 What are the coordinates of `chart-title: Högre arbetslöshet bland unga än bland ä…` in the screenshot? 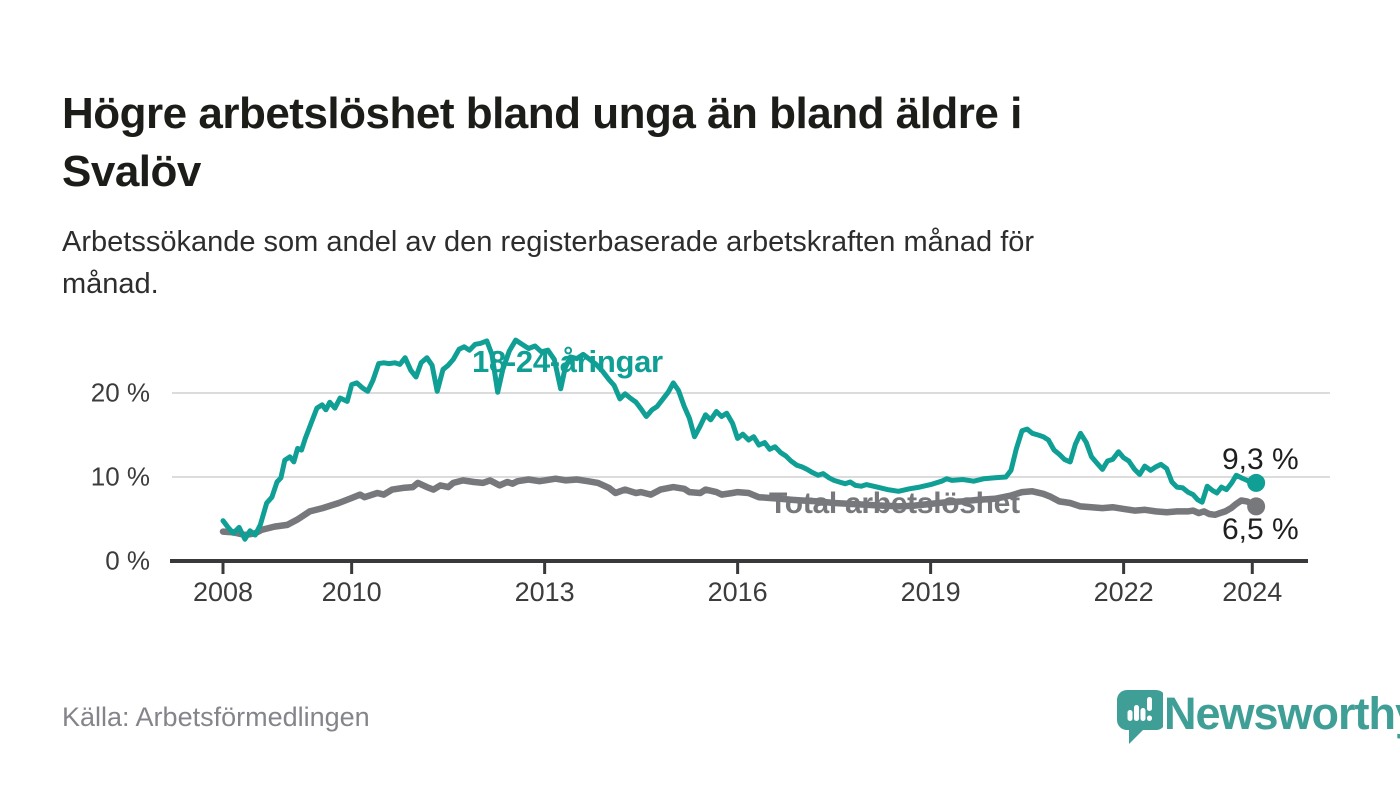 It's located at (542, 143).